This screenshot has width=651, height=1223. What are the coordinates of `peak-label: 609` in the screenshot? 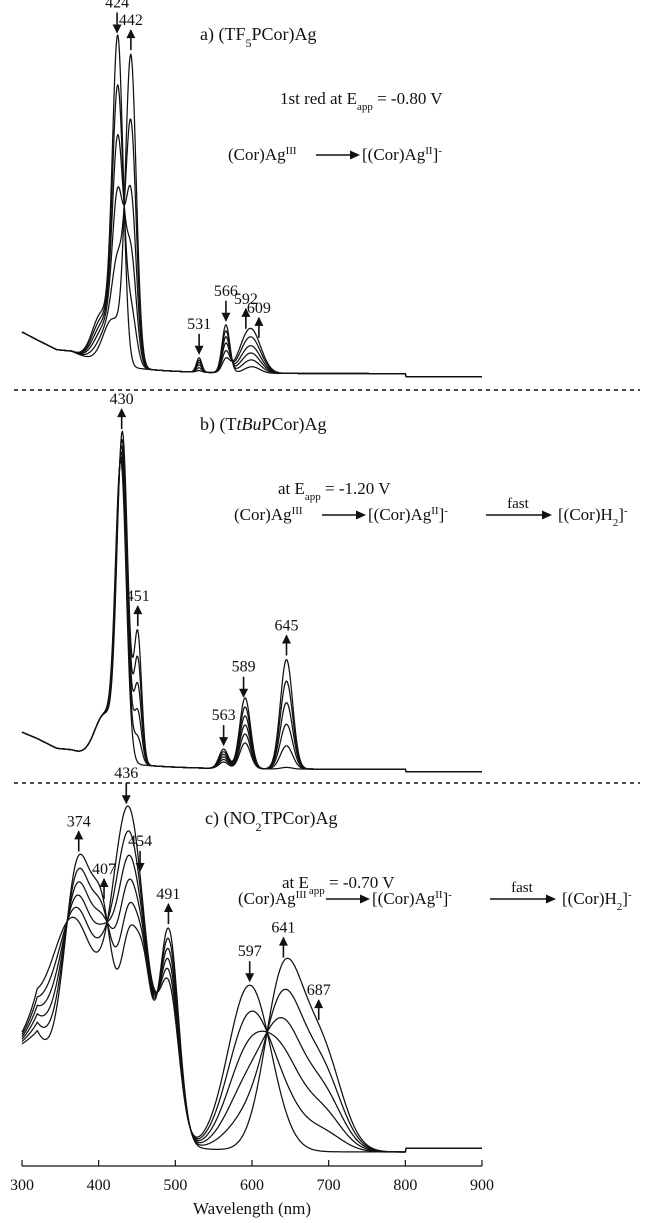 It's located at (259, 308).